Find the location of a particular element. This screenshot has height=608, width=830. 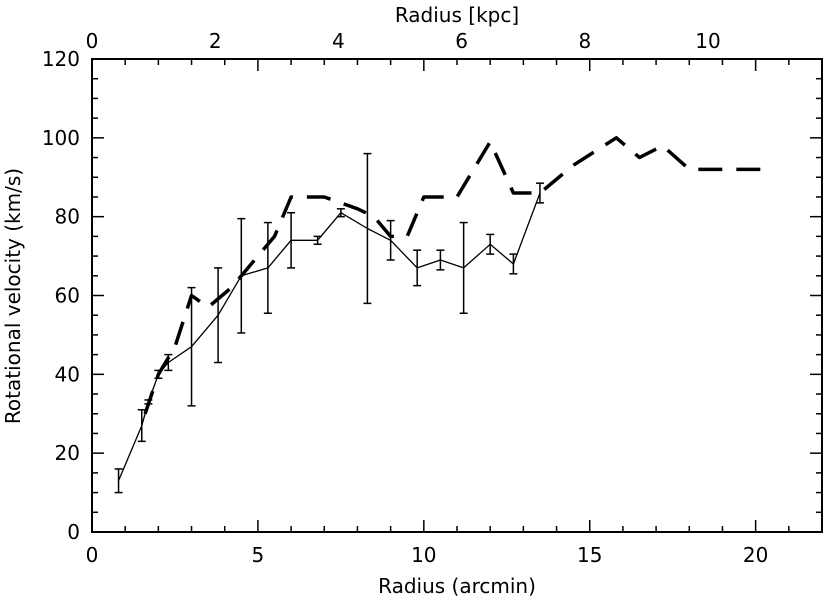

top-x-tick-label: 0 is located at coordinates (92, 41).